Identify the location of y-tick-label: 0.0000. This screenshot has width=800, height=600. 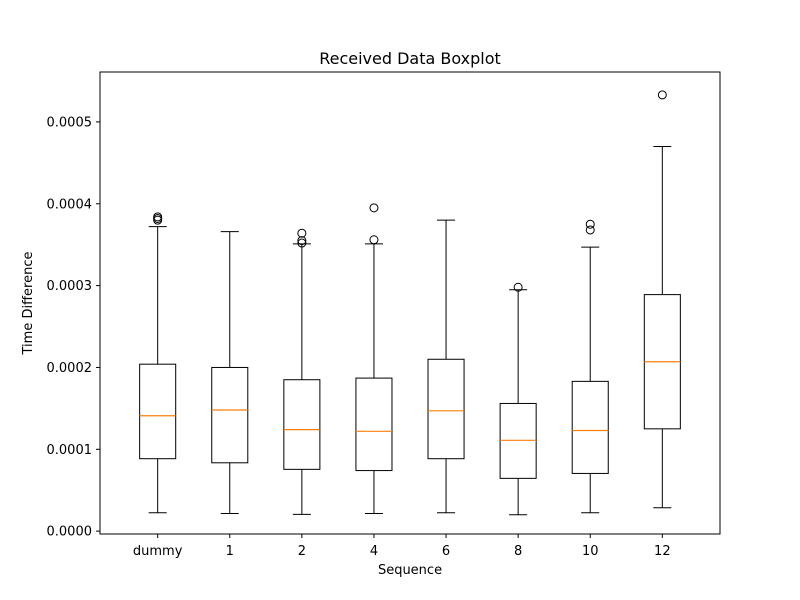
(70, 532).